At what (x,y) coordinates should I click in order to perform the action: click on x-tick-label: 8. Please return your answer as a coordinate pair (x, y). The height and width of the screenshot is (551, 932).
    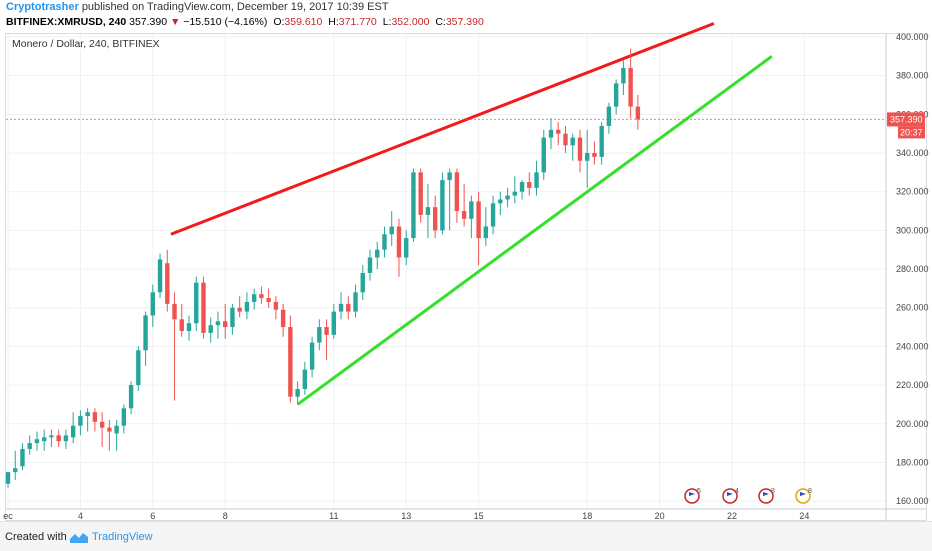
    Looking at the image, I should click on (225, 516).